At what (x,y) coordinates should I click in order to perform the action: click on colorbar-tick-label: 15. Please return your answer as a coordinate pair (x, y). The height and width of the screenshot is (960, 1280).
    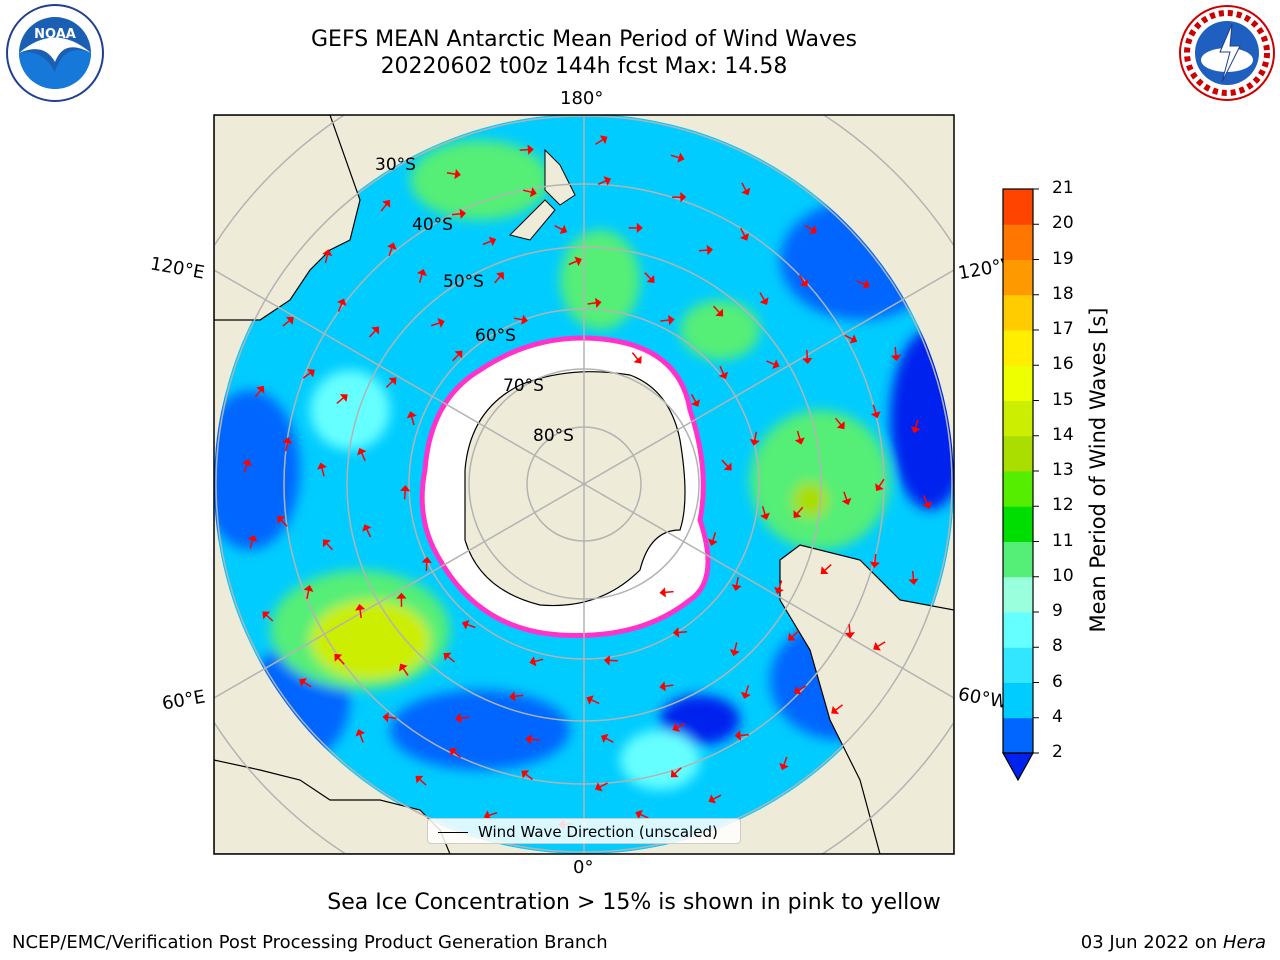
    Looking at the image, I should click on (1063, 399).